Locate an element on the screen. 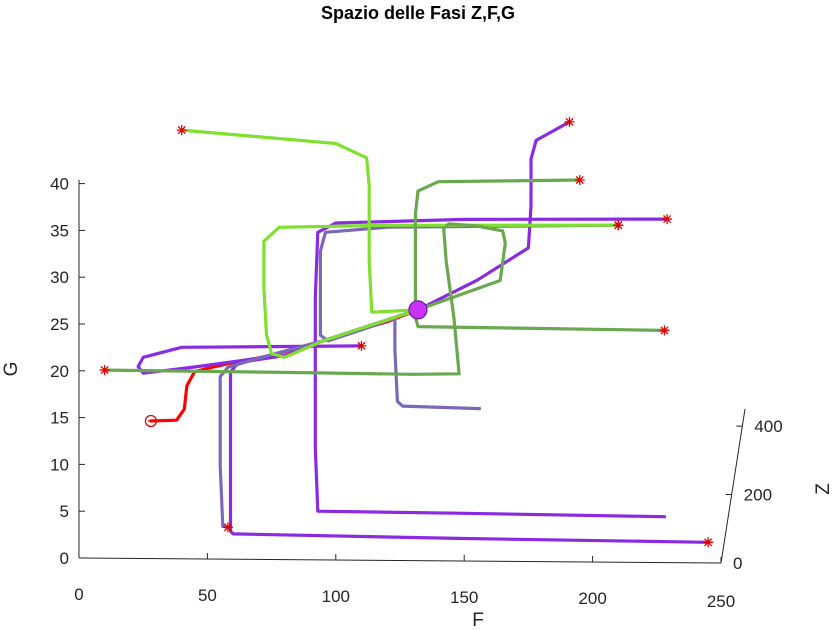 This screenshot has width=837, height=630. y-tick-label: 0 is located at coordinates (64, 558).